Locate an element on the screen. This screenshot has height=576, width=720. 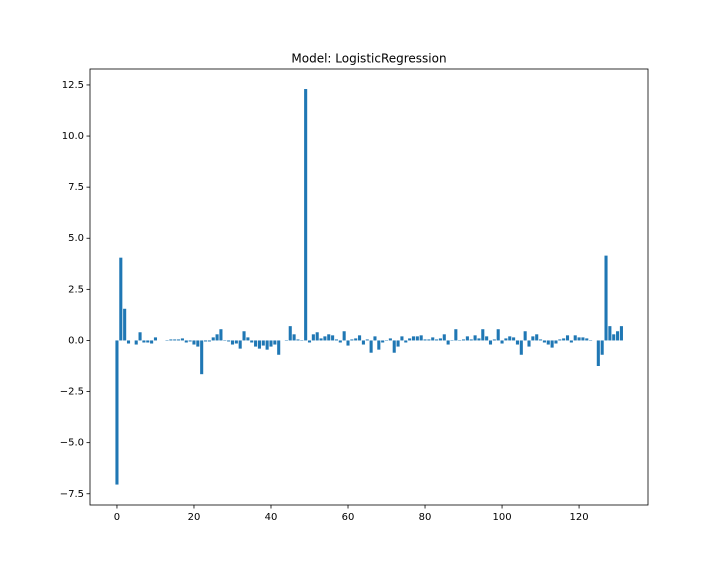
x-tick-label: 100 is located at coordinates (502, 517).